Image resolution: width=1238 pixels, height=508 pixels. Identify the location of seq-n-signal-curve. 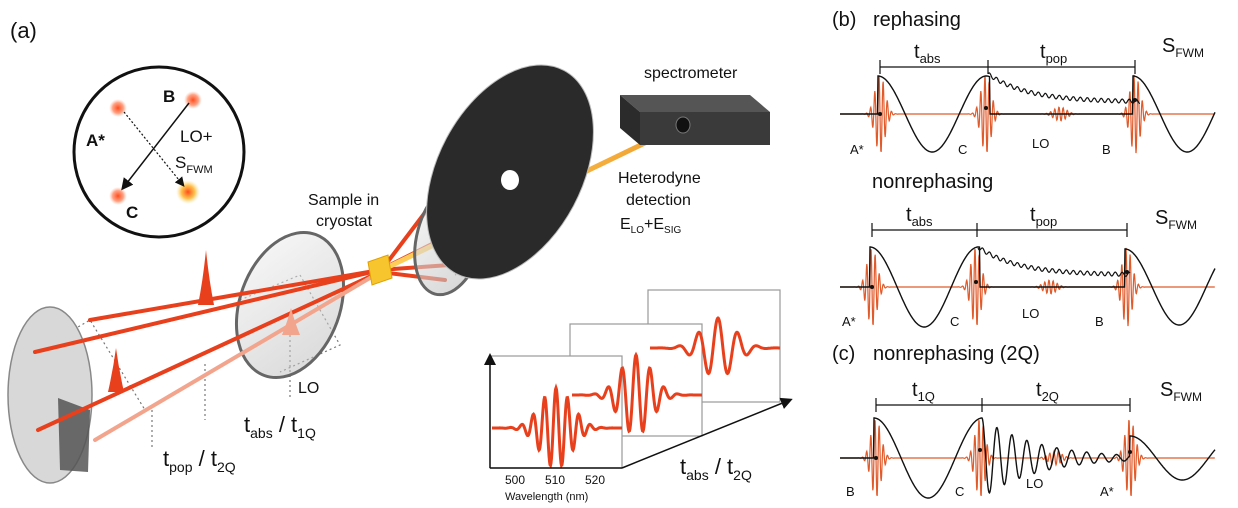
(1028, 287).